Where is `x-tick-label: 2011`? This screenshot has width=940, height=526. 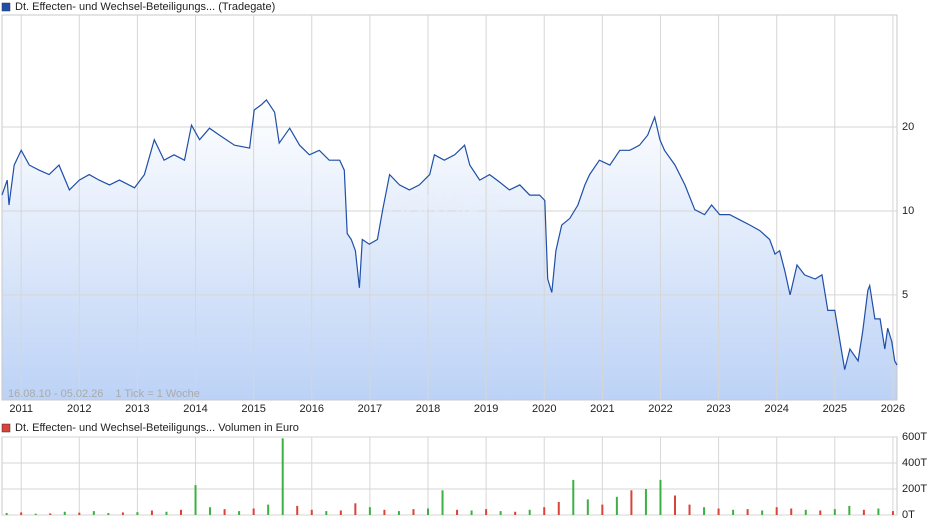
x-tick-label: 2011 is located at coordinates (21, 409).